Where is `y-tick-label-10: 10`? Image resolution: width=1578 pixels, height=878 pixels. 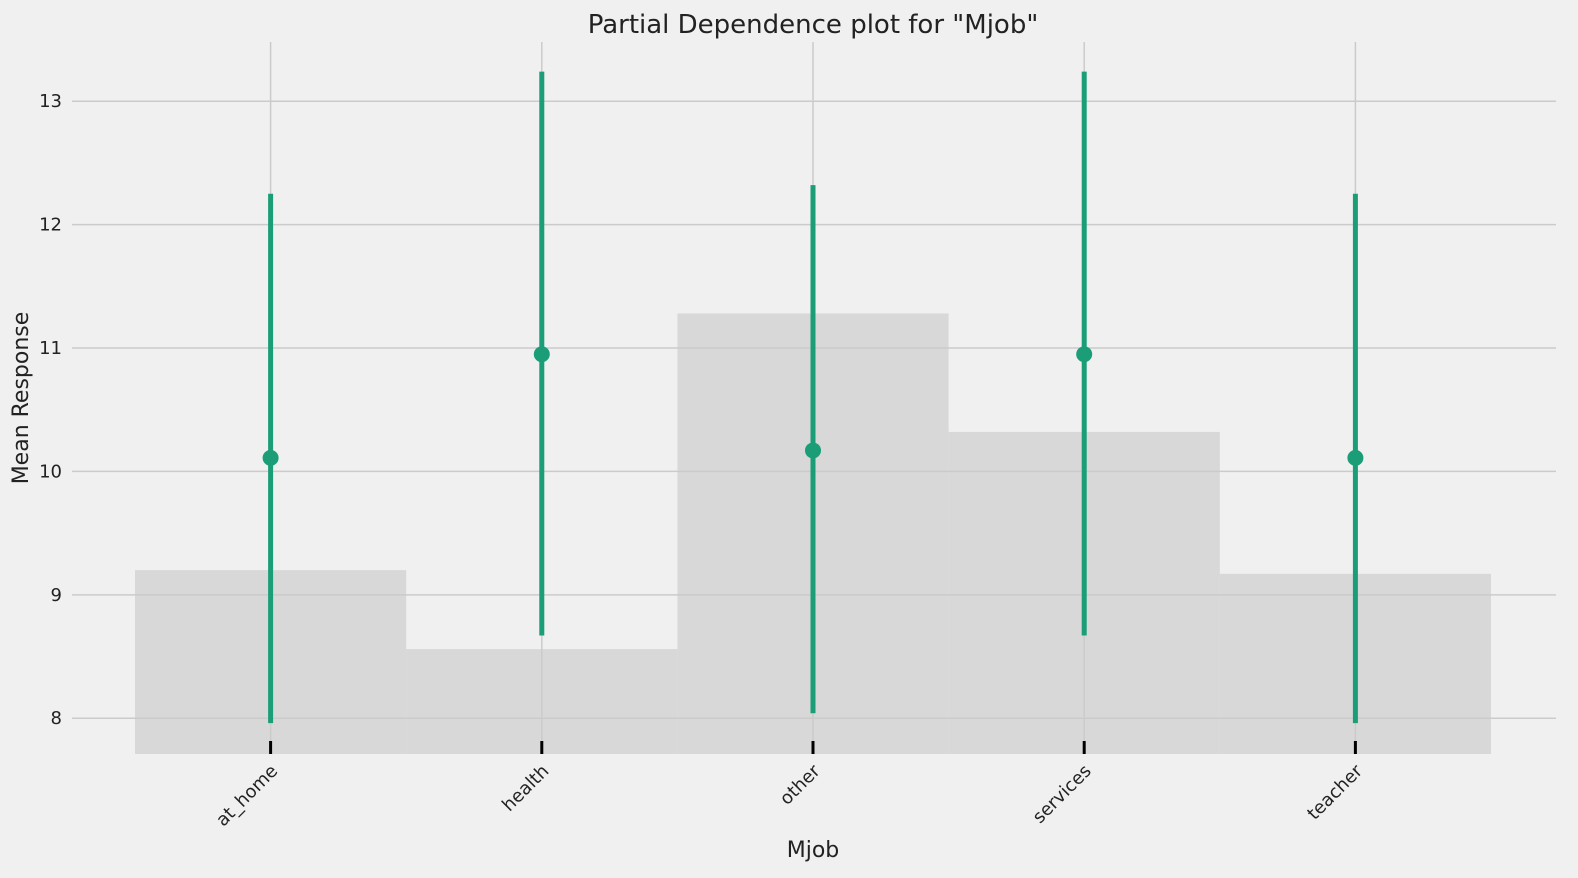
y-tick-label-10: 10 is located at coordinates (50, 471).